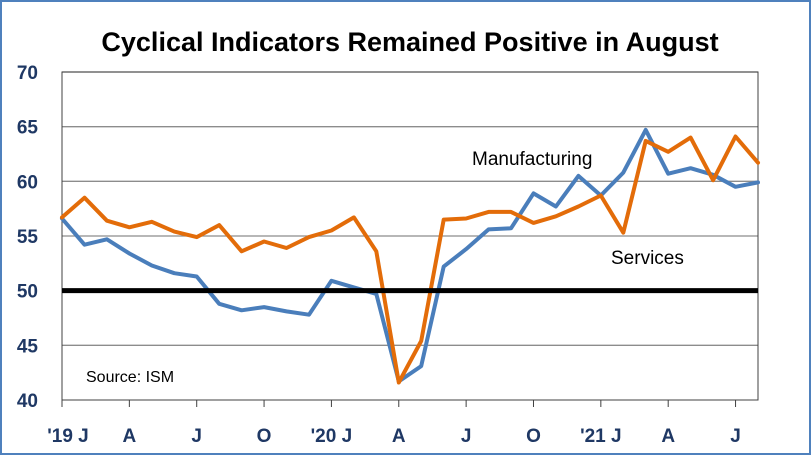 The image size is (811, 457). What do you see at coordinates (647, 258) in the screenshot?
I see `series-label-services: Services` at bounding box center [647, 258].